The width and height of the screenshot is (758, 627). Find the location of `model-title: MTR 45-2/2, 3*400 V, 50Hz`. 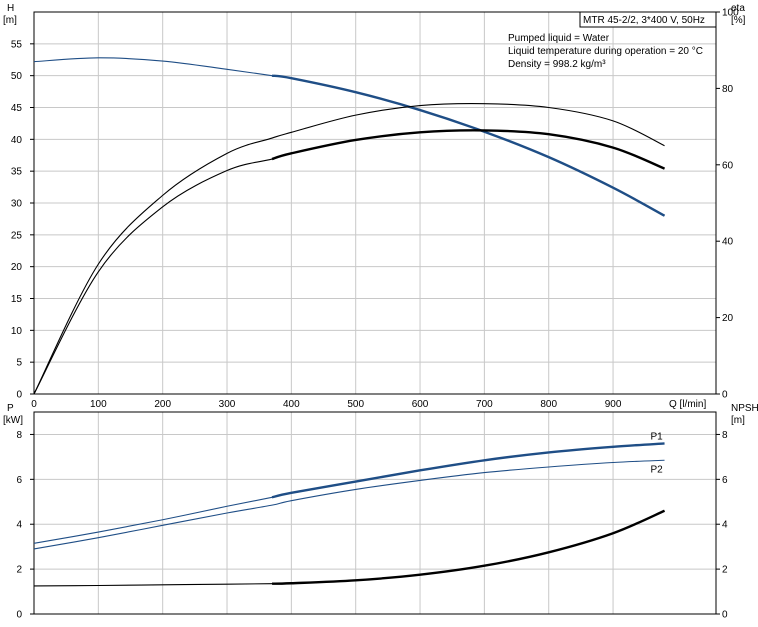

model-title: MTR 45-2/2, 3*400 V, 50Hz is located at coordinates (644, 20).